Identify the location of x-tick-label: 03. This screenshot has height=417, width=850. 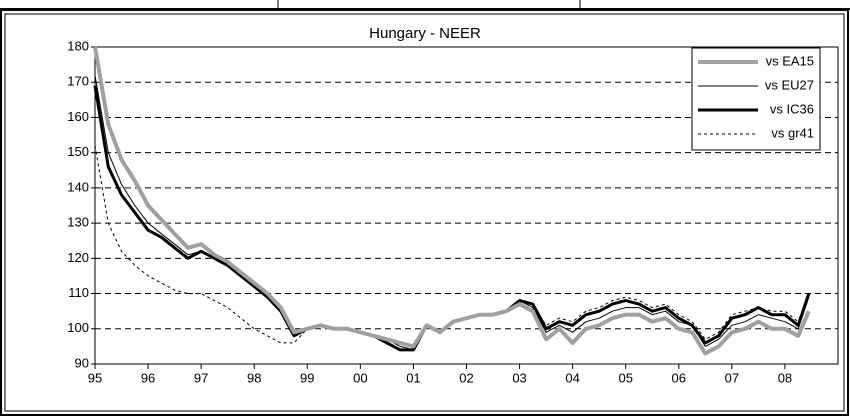
(519, 377).